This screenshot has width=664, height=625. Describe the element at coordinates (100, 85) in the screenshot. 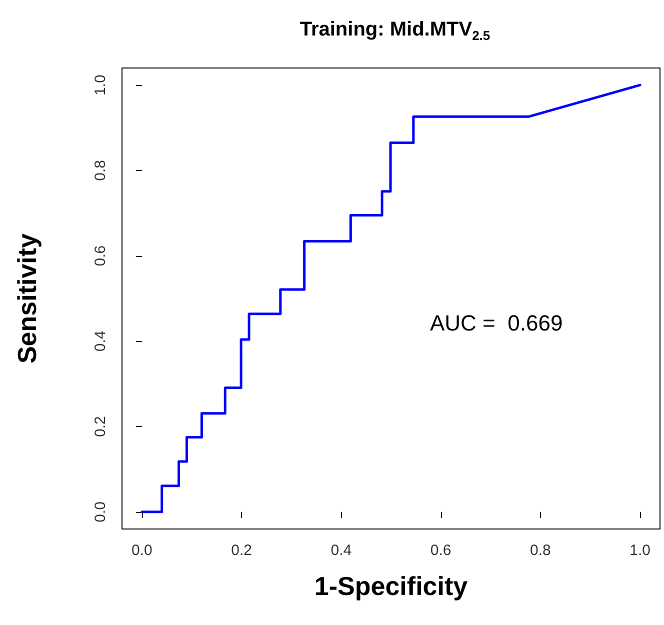

I see `y-tick-label: 1.0` at that location.